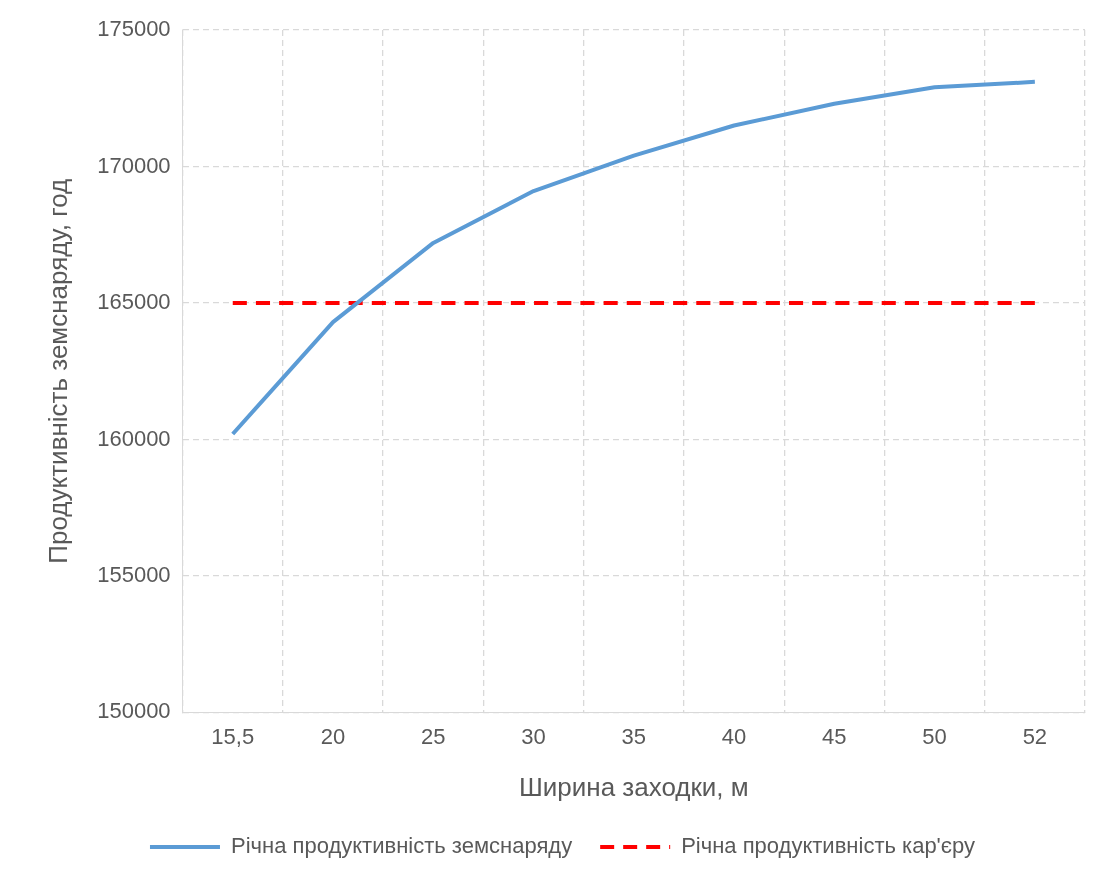 The height and width of the screenshot is (878, 1110). I want to click on y-tick-label: 175000, so click(134, 29).